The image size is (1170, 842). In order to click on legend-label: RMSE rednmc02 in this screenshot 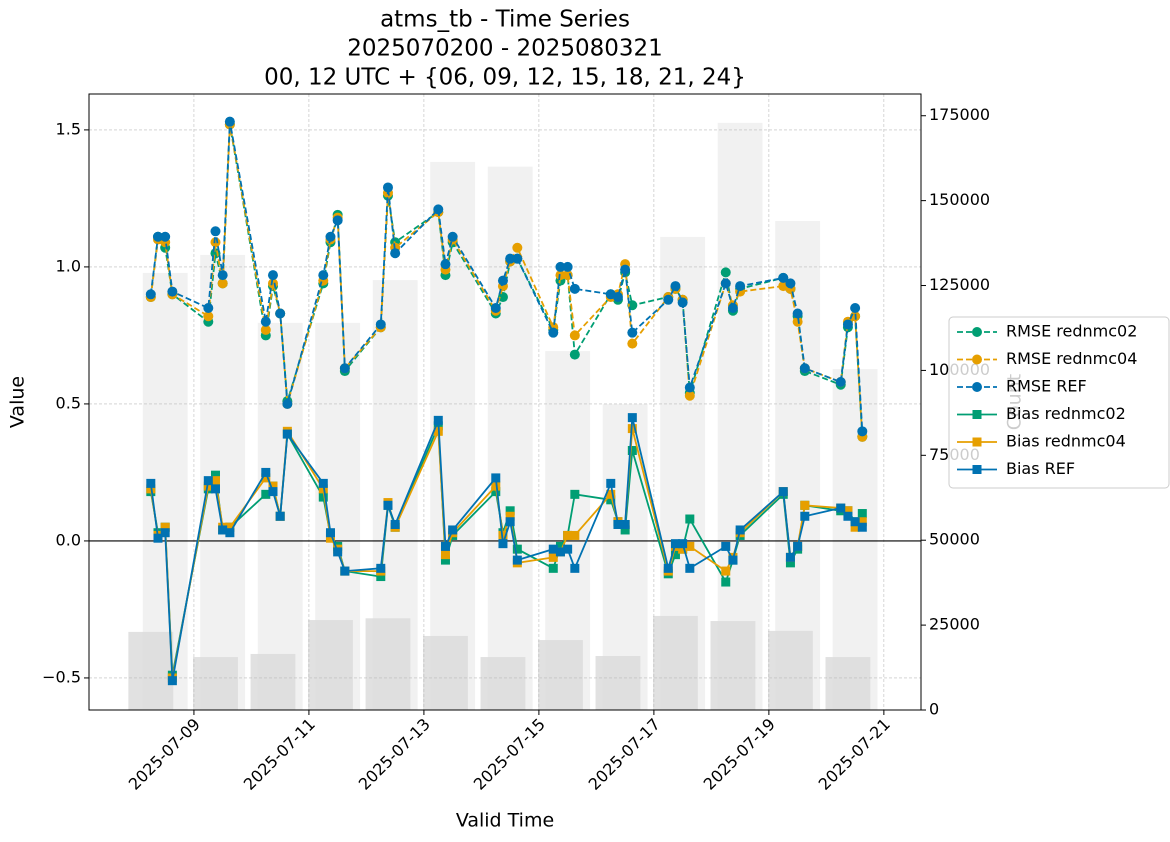, I will do `click(1071, 331)`.